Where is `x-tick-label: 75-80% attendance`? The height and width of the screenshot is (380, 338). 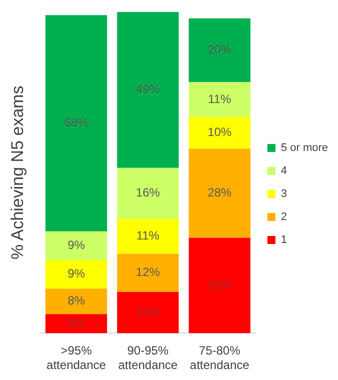
x-tick-label: 75-80% attendance is located at coordinates (220, 358).